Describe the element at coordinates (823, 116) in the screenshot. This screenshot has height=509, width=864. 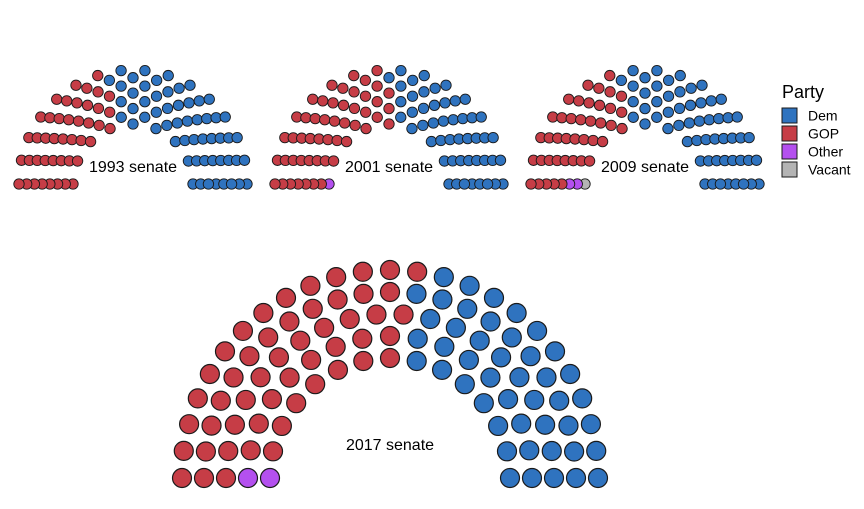
I see `legend-label: Dem` at that location.